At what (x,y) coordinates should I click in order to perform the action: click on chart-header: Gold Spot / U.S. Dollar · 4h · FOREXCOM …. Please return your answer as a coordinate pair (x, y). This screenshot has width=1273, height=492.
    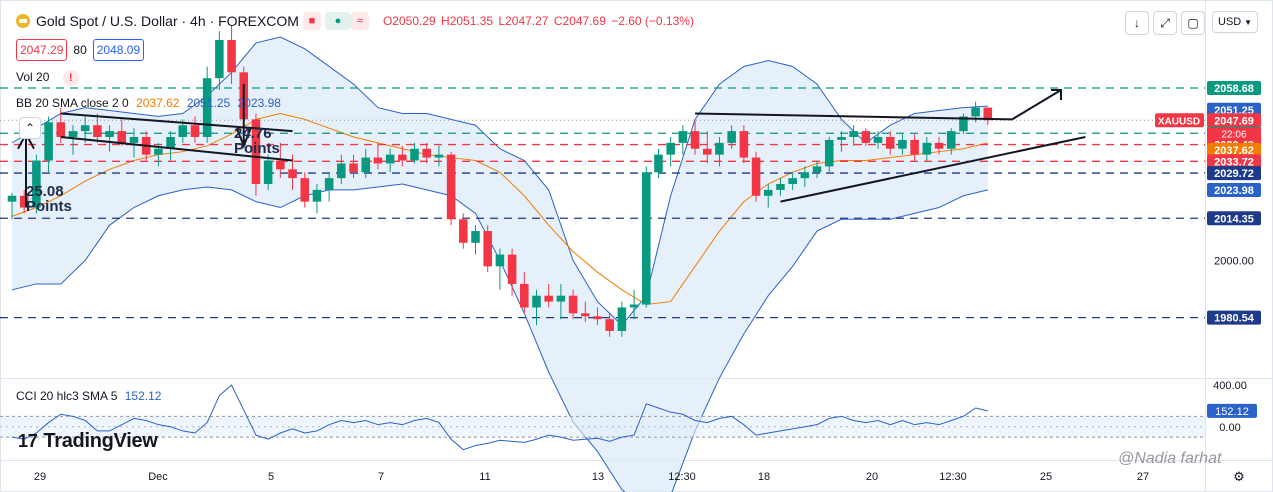
    Looking at the image, I should click on (356, 21).